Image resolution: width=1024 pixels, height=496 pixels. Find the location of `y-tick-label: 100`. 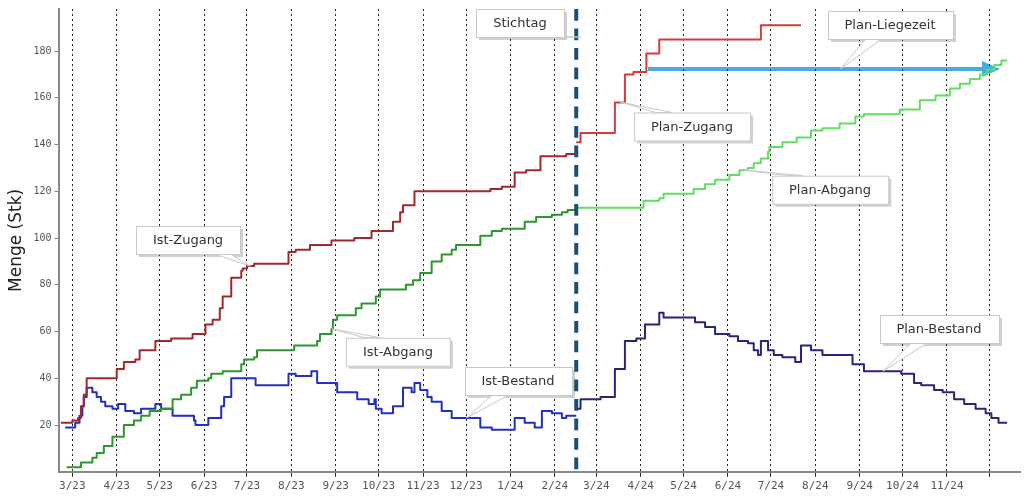

y-tick-label: 100 is located at coordinates (42, 237).